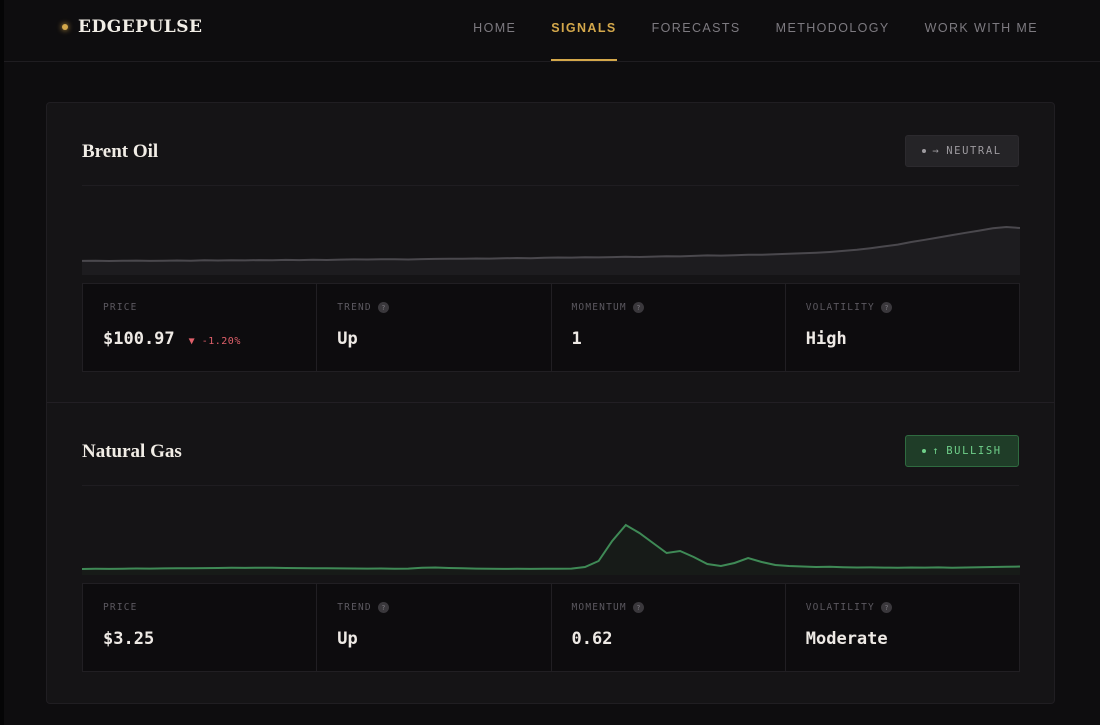 Image resolution: width=1100 pixels, height=725 pixels. Describe the element at coordinates (974, 151) in the screenshot. I see `badge-label: NEUTRAL` at that location.